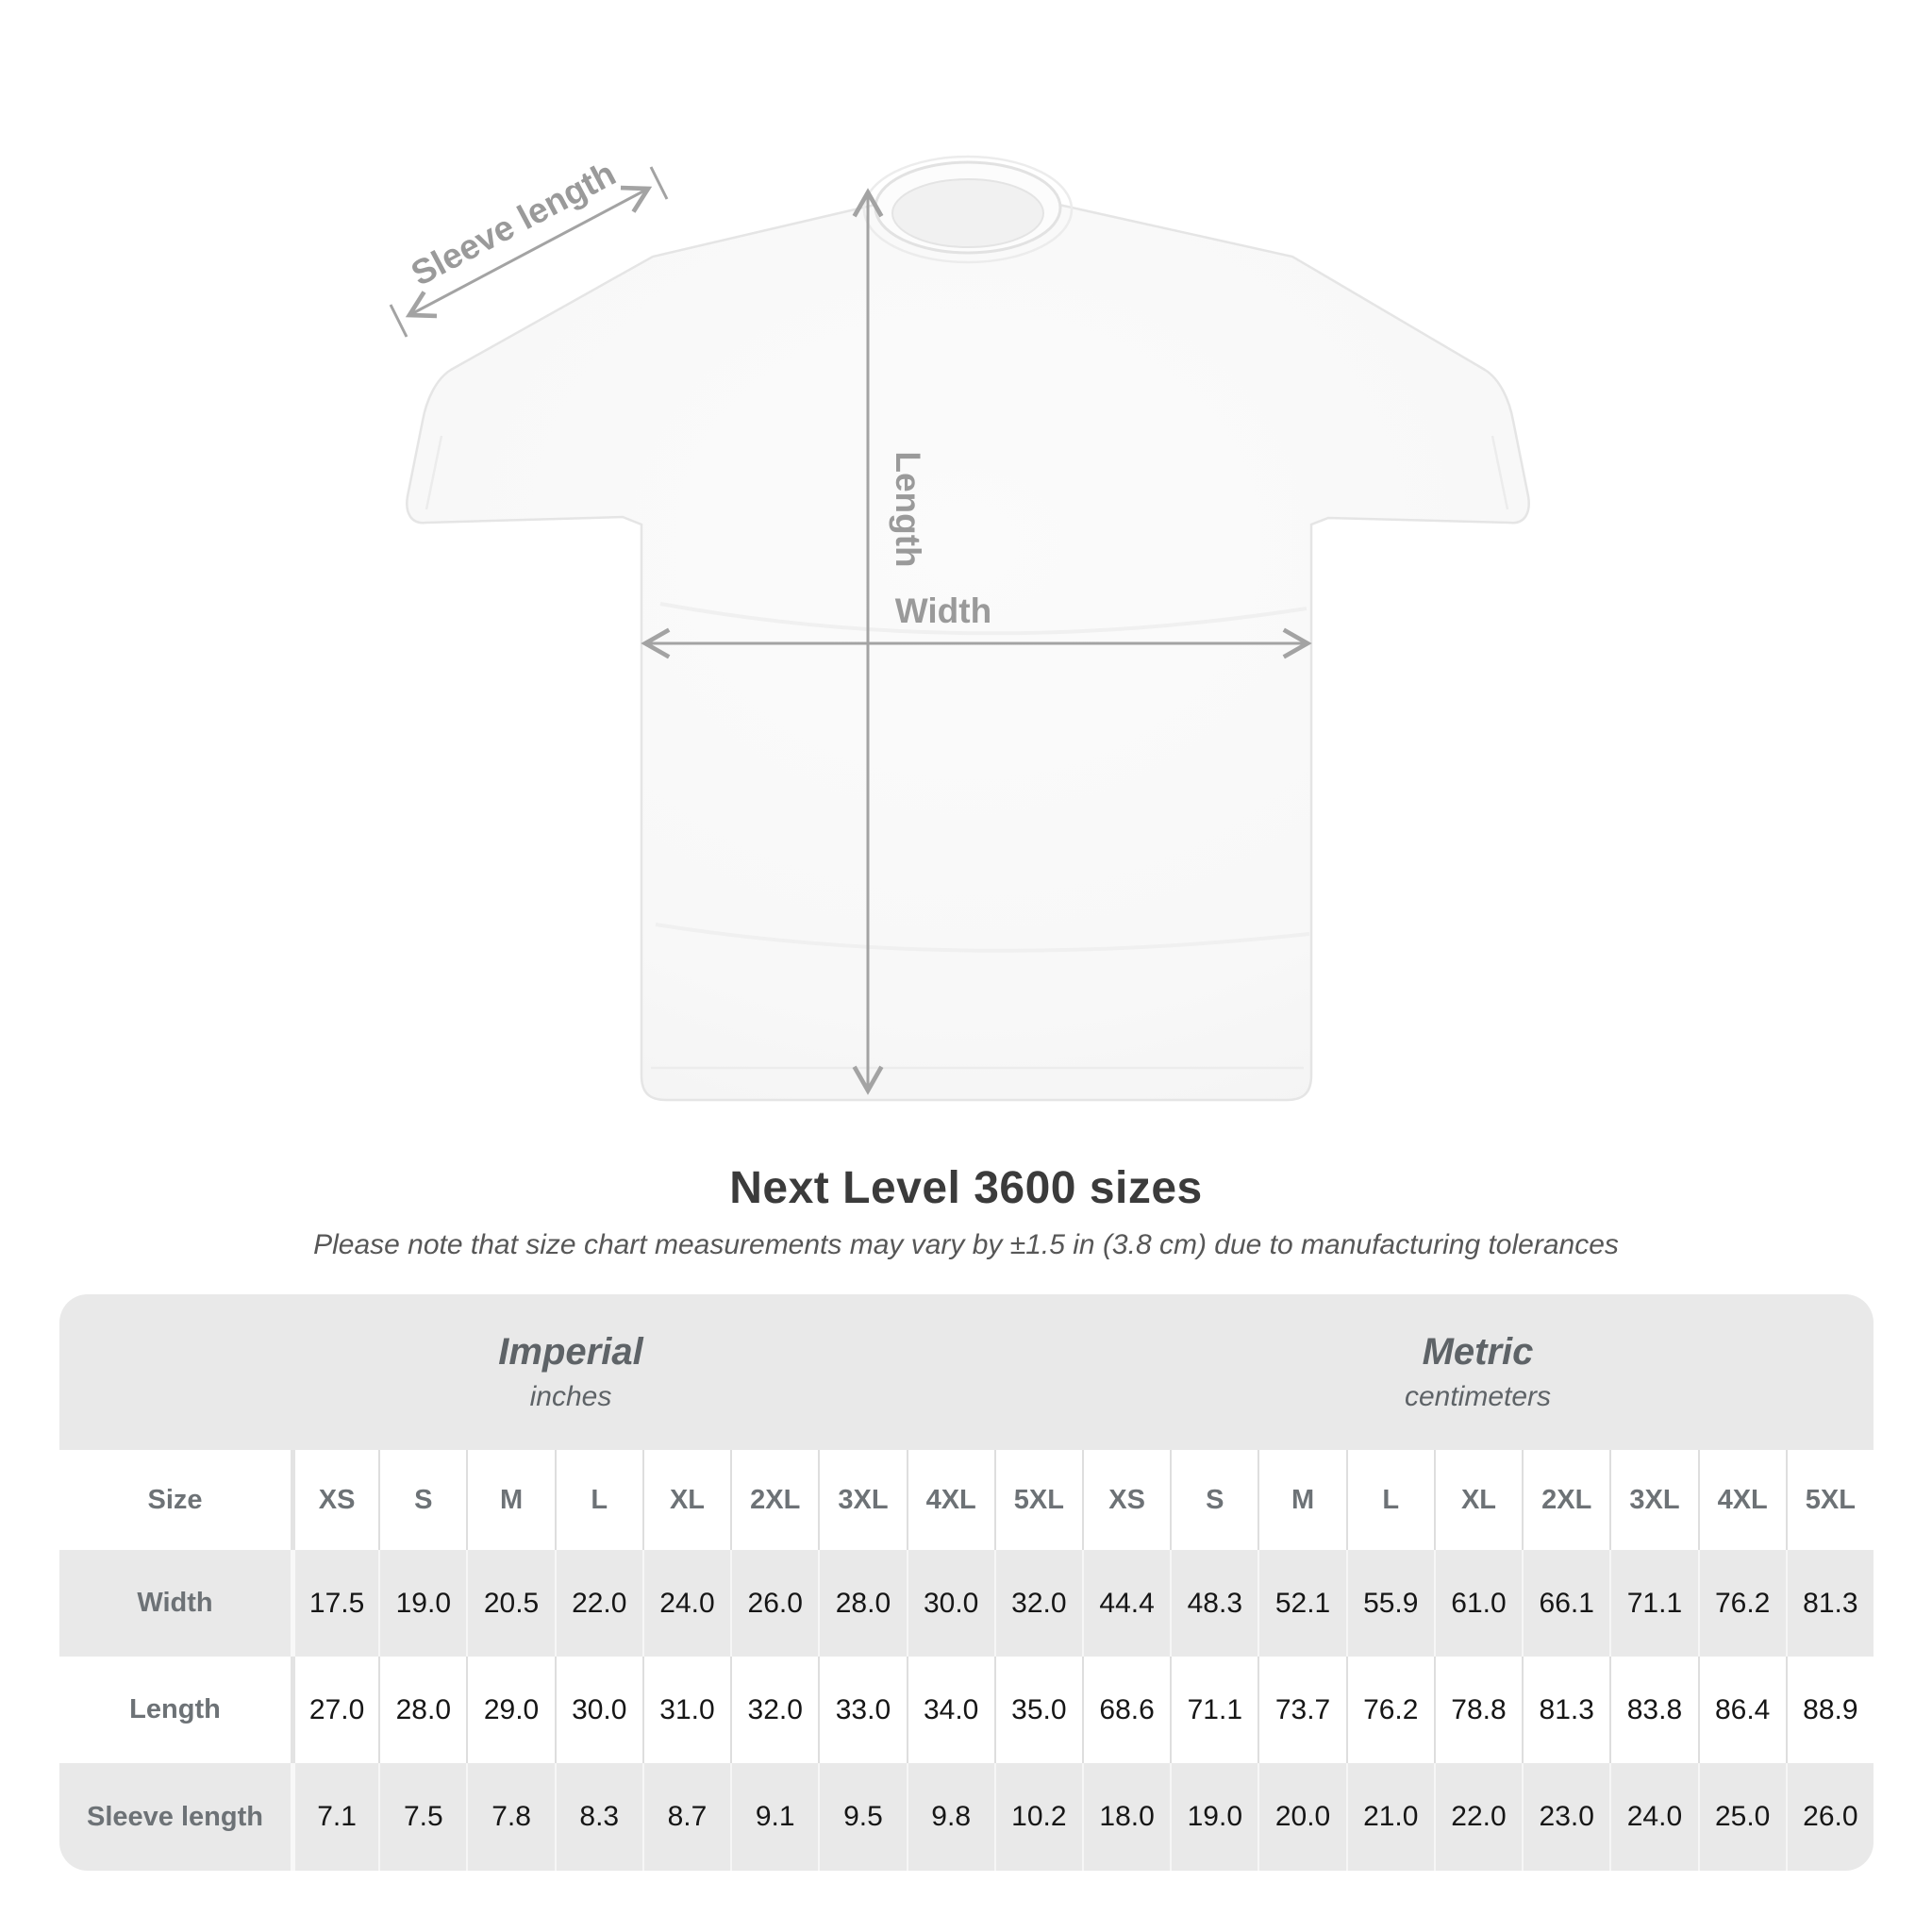  I want to click on value-cell: 66.1, so click(1566, 1603).